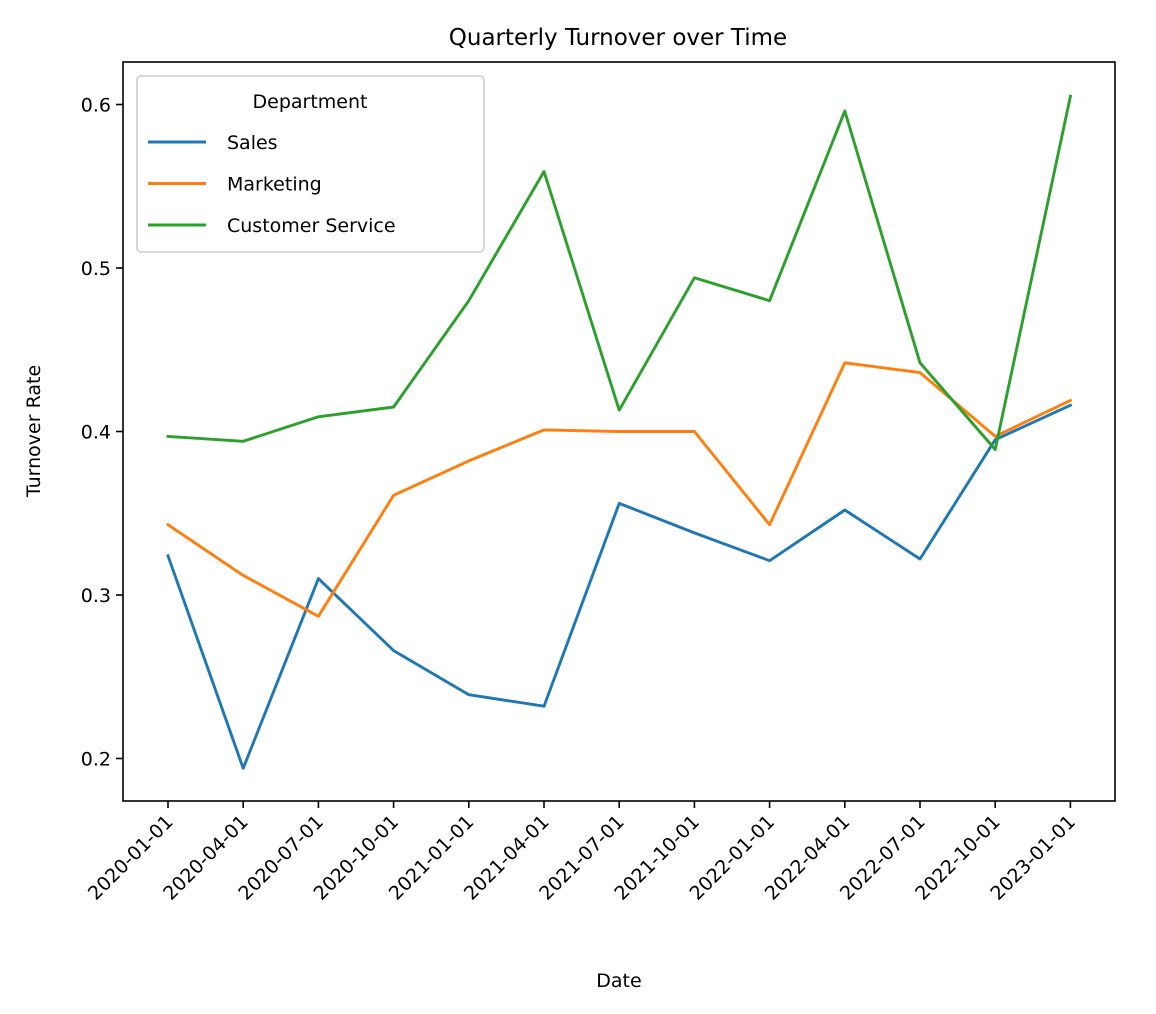  Describe the element at coordinates (96, 596) in the screenshot. I see `y-tick-label: 0.3` at that location.